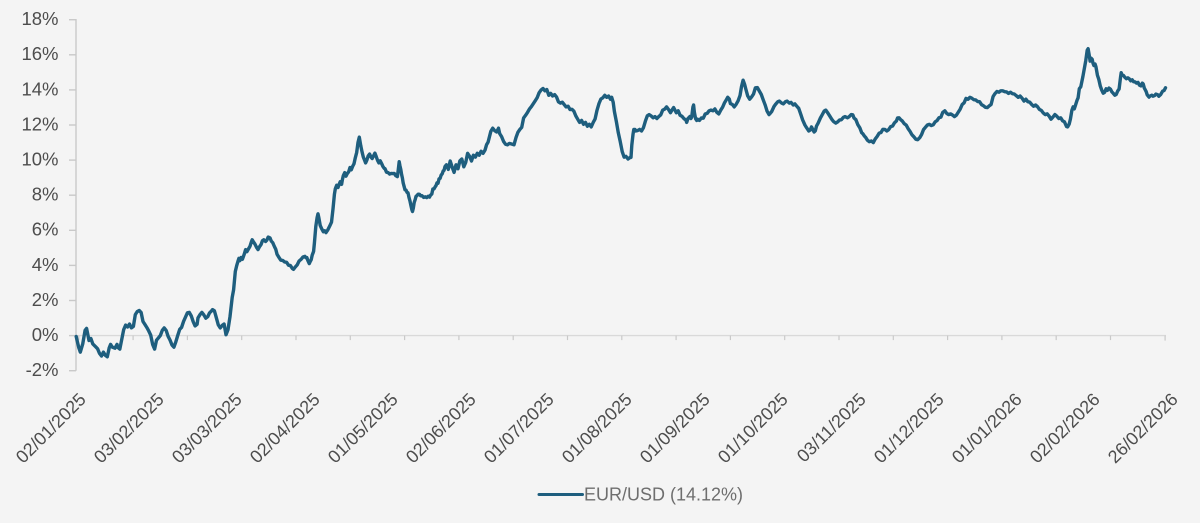  What do you see at coordinates (42, 369) in the screenshot?
I see `svg-text: -2%` at bounding box center [42, 369].